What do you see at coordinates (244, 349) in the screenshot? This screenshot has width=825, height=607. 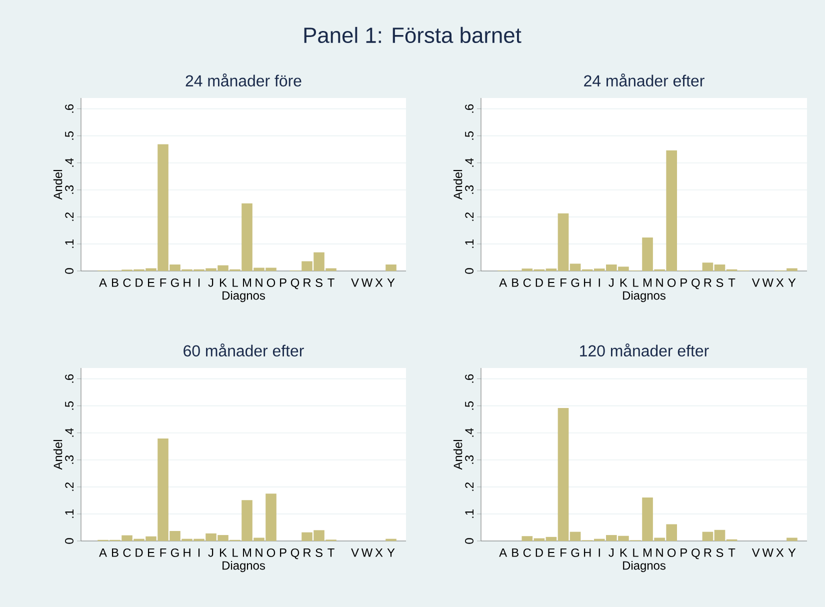 I see `chart-subtitle: 60 månader efter` at bounding box center [244, 349].